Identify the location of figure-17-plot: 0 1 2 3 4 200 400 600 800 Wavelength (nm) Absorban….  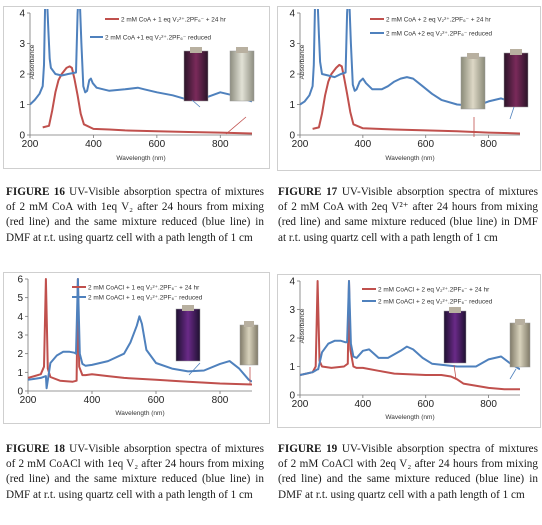
(409, 85).